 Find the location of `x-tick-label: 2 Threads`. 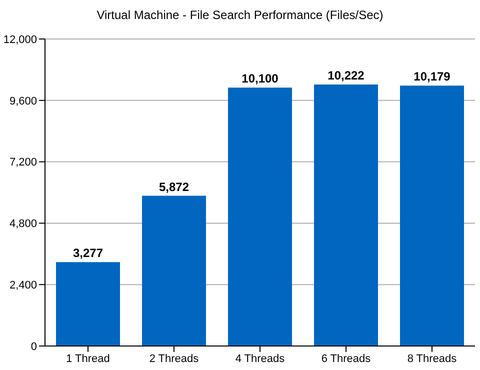

x-tick-label: 2 Threads is located at coordinates (174, 358).